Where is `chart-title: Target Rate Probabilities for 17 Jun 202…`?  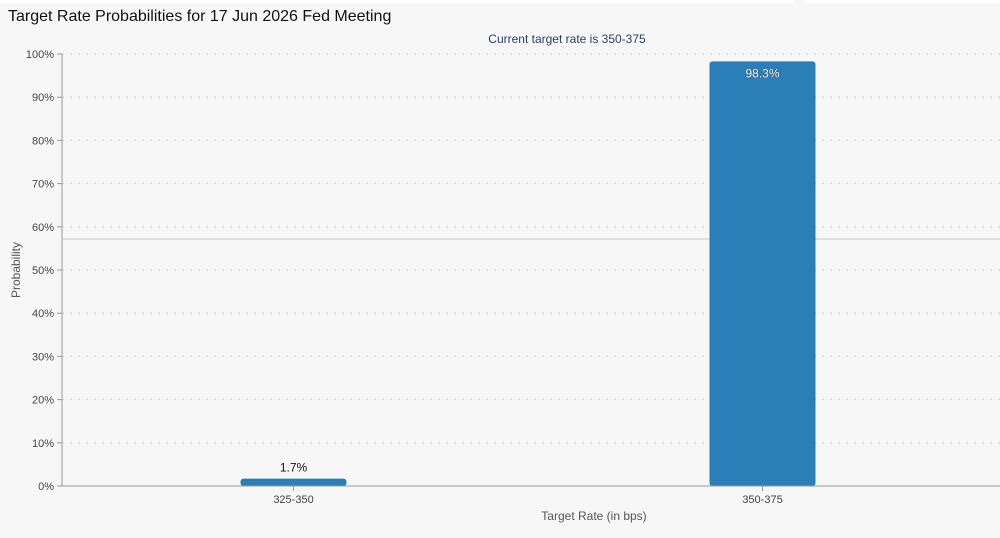 chart-title: Target Rate Probabilities for 17 Jun 202… is located at coordinates (200, 16).